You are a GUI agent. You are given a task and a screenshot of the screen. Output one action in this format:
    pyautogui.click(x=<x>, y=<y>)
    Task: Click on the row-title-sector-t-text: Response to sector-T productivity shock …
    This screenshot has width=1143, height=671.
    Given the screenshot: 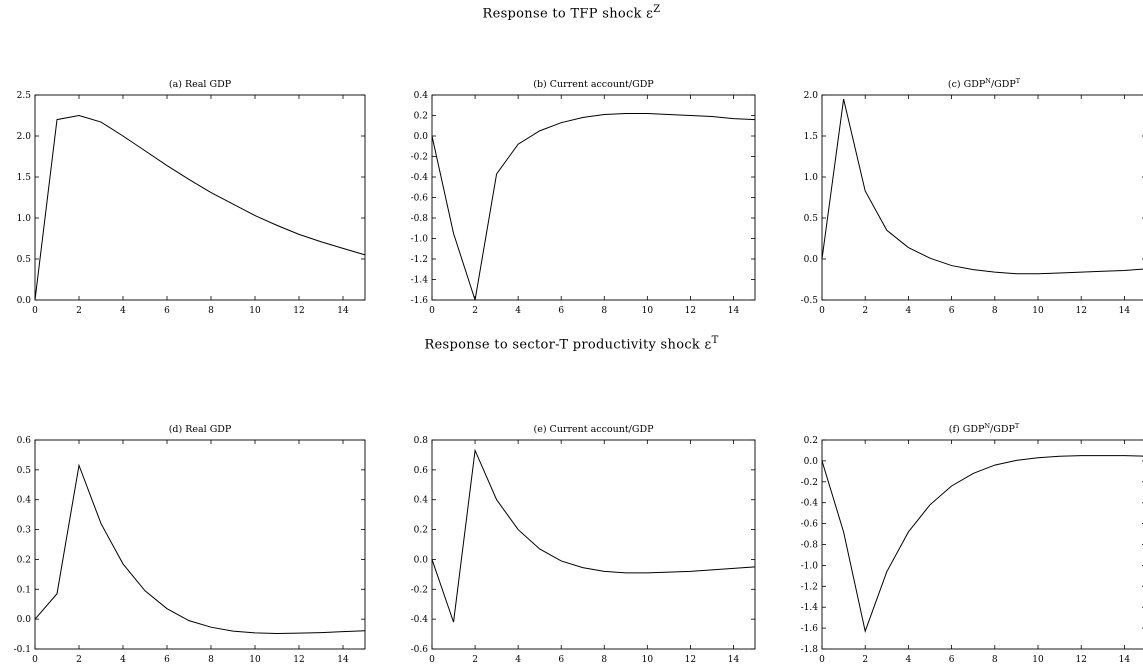 What is the action you would take?
    pyautogui.click(x=568, y=345)
    